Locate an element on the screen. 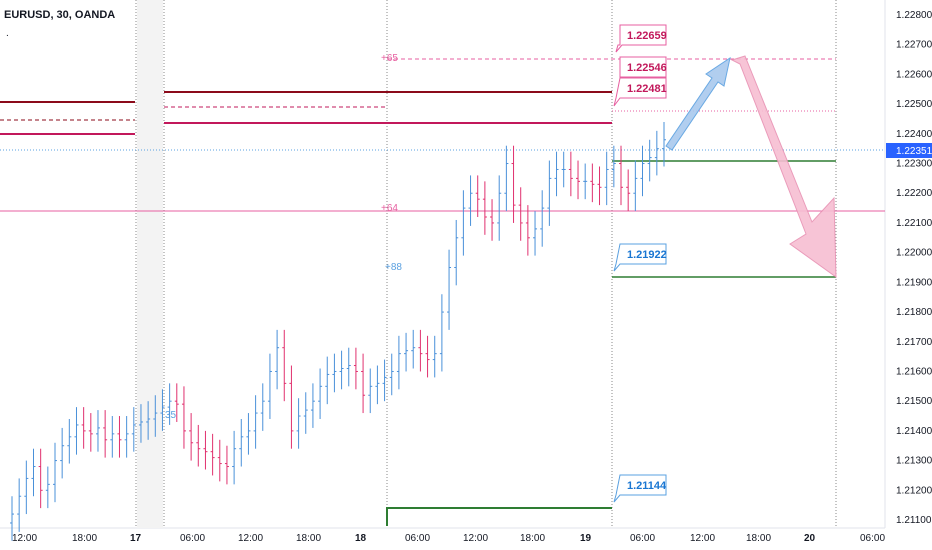 The image size is (932, 550). y-tick-label: 1.21400 is located at coordinates (914, 431).